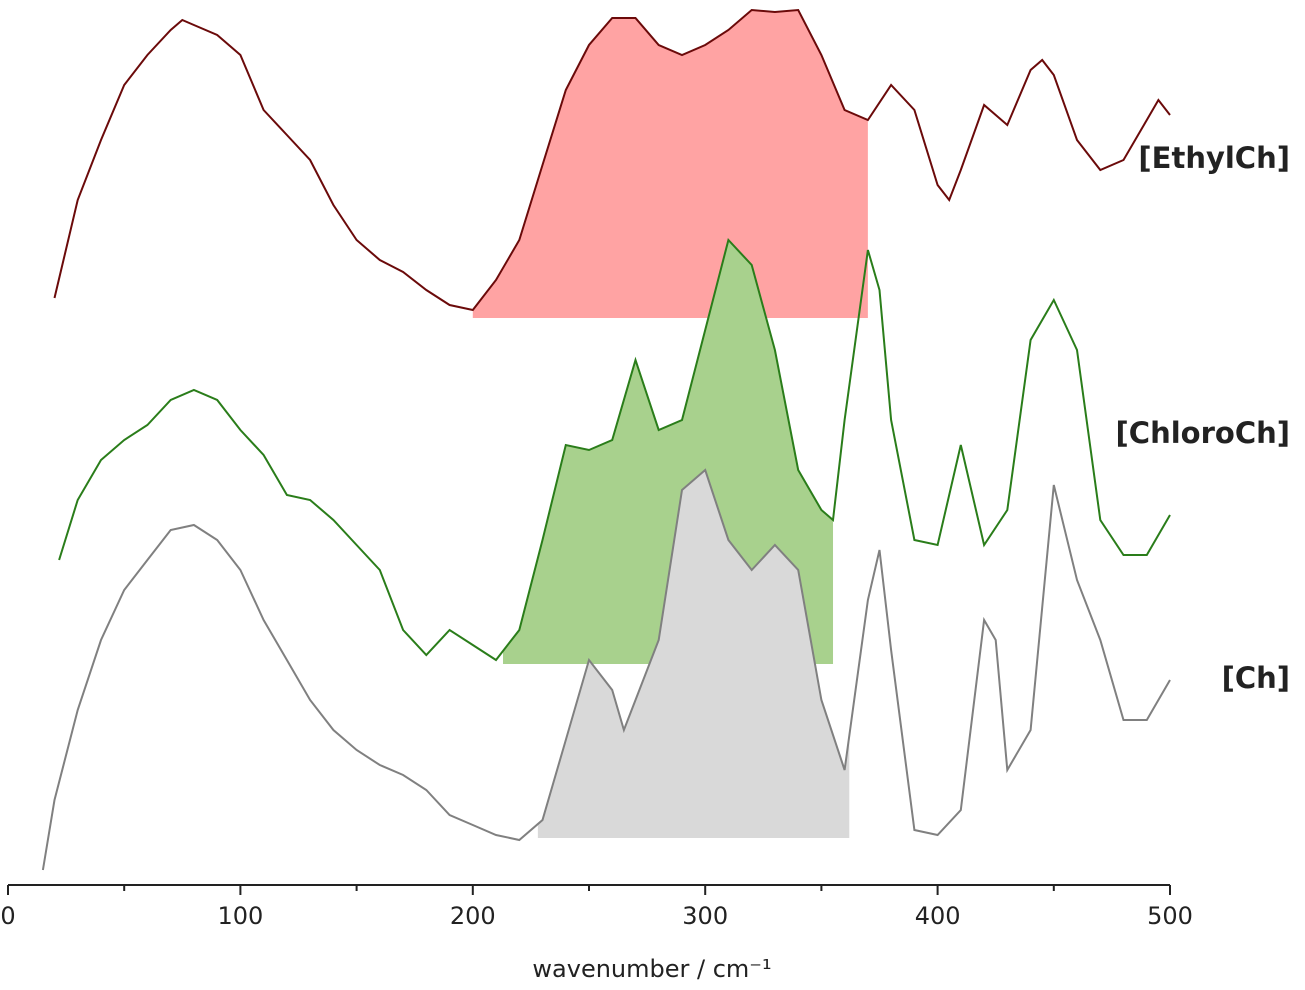 Image resolution: width=1305 pixels, height=990 pixels. What do you see at coordinates (7, 916) in the screenshot?
I see `x-tick-label: 0` at bounding box center [7, 916].